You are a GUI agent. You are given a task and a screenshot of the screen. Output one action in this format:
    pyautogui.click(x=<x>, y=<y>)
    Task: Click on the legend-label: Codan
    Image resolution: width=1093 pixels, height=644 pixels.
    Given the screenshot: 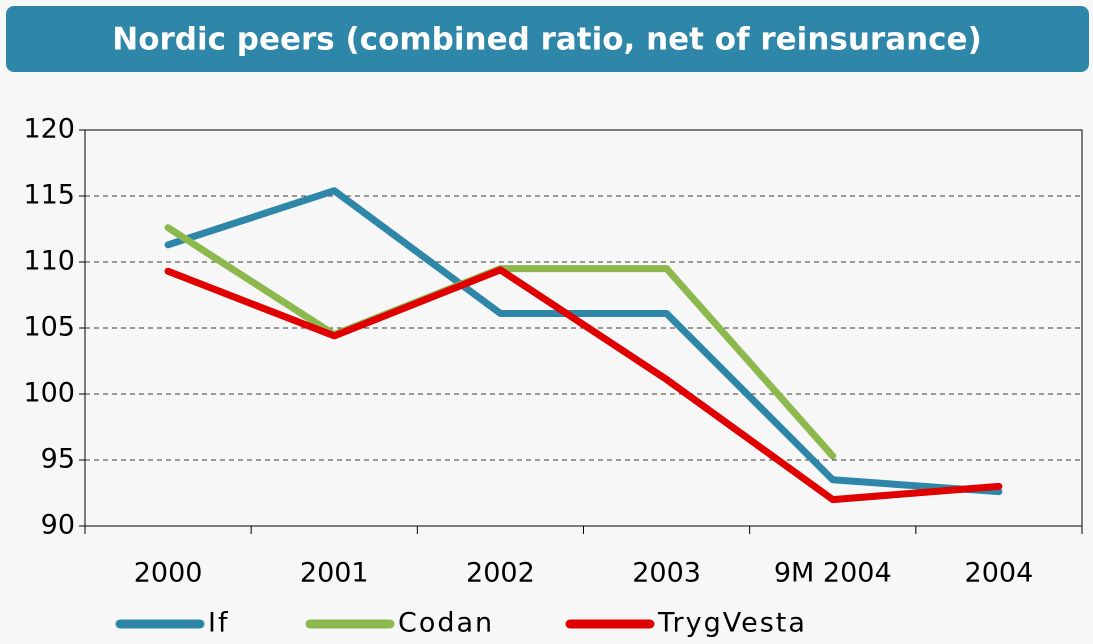 What is the action you would take?
    pyautogui.click(x=446, y=623)
    